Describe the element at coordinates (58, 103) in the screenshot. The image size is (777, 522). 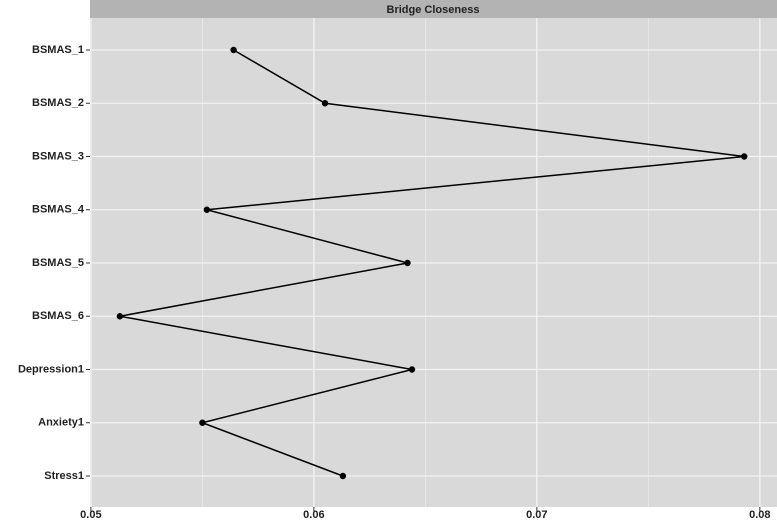
I see `y-tick-label: BSMAS_2` at that location.